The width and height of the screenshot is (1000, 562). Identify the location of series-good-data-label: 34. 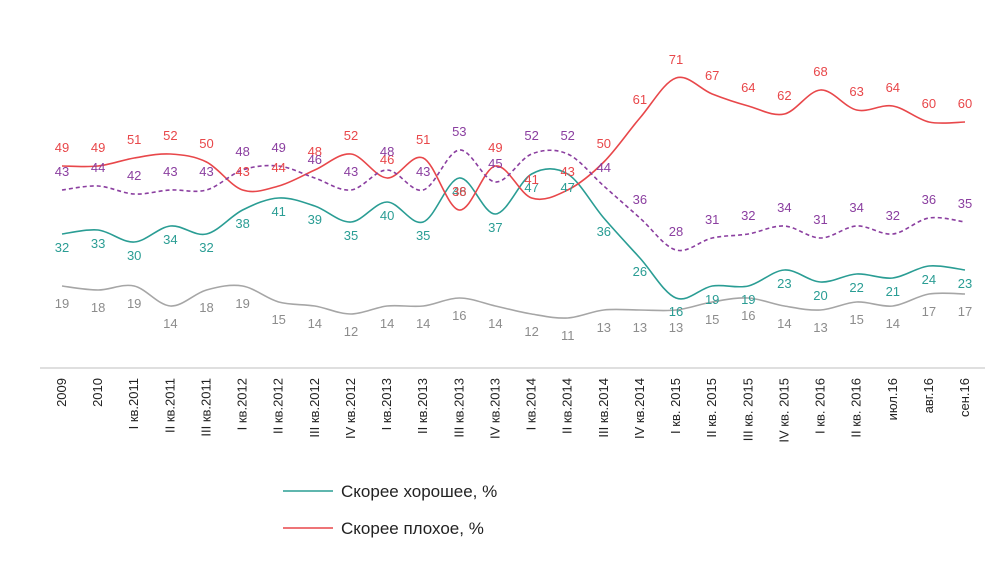
(170, 239).